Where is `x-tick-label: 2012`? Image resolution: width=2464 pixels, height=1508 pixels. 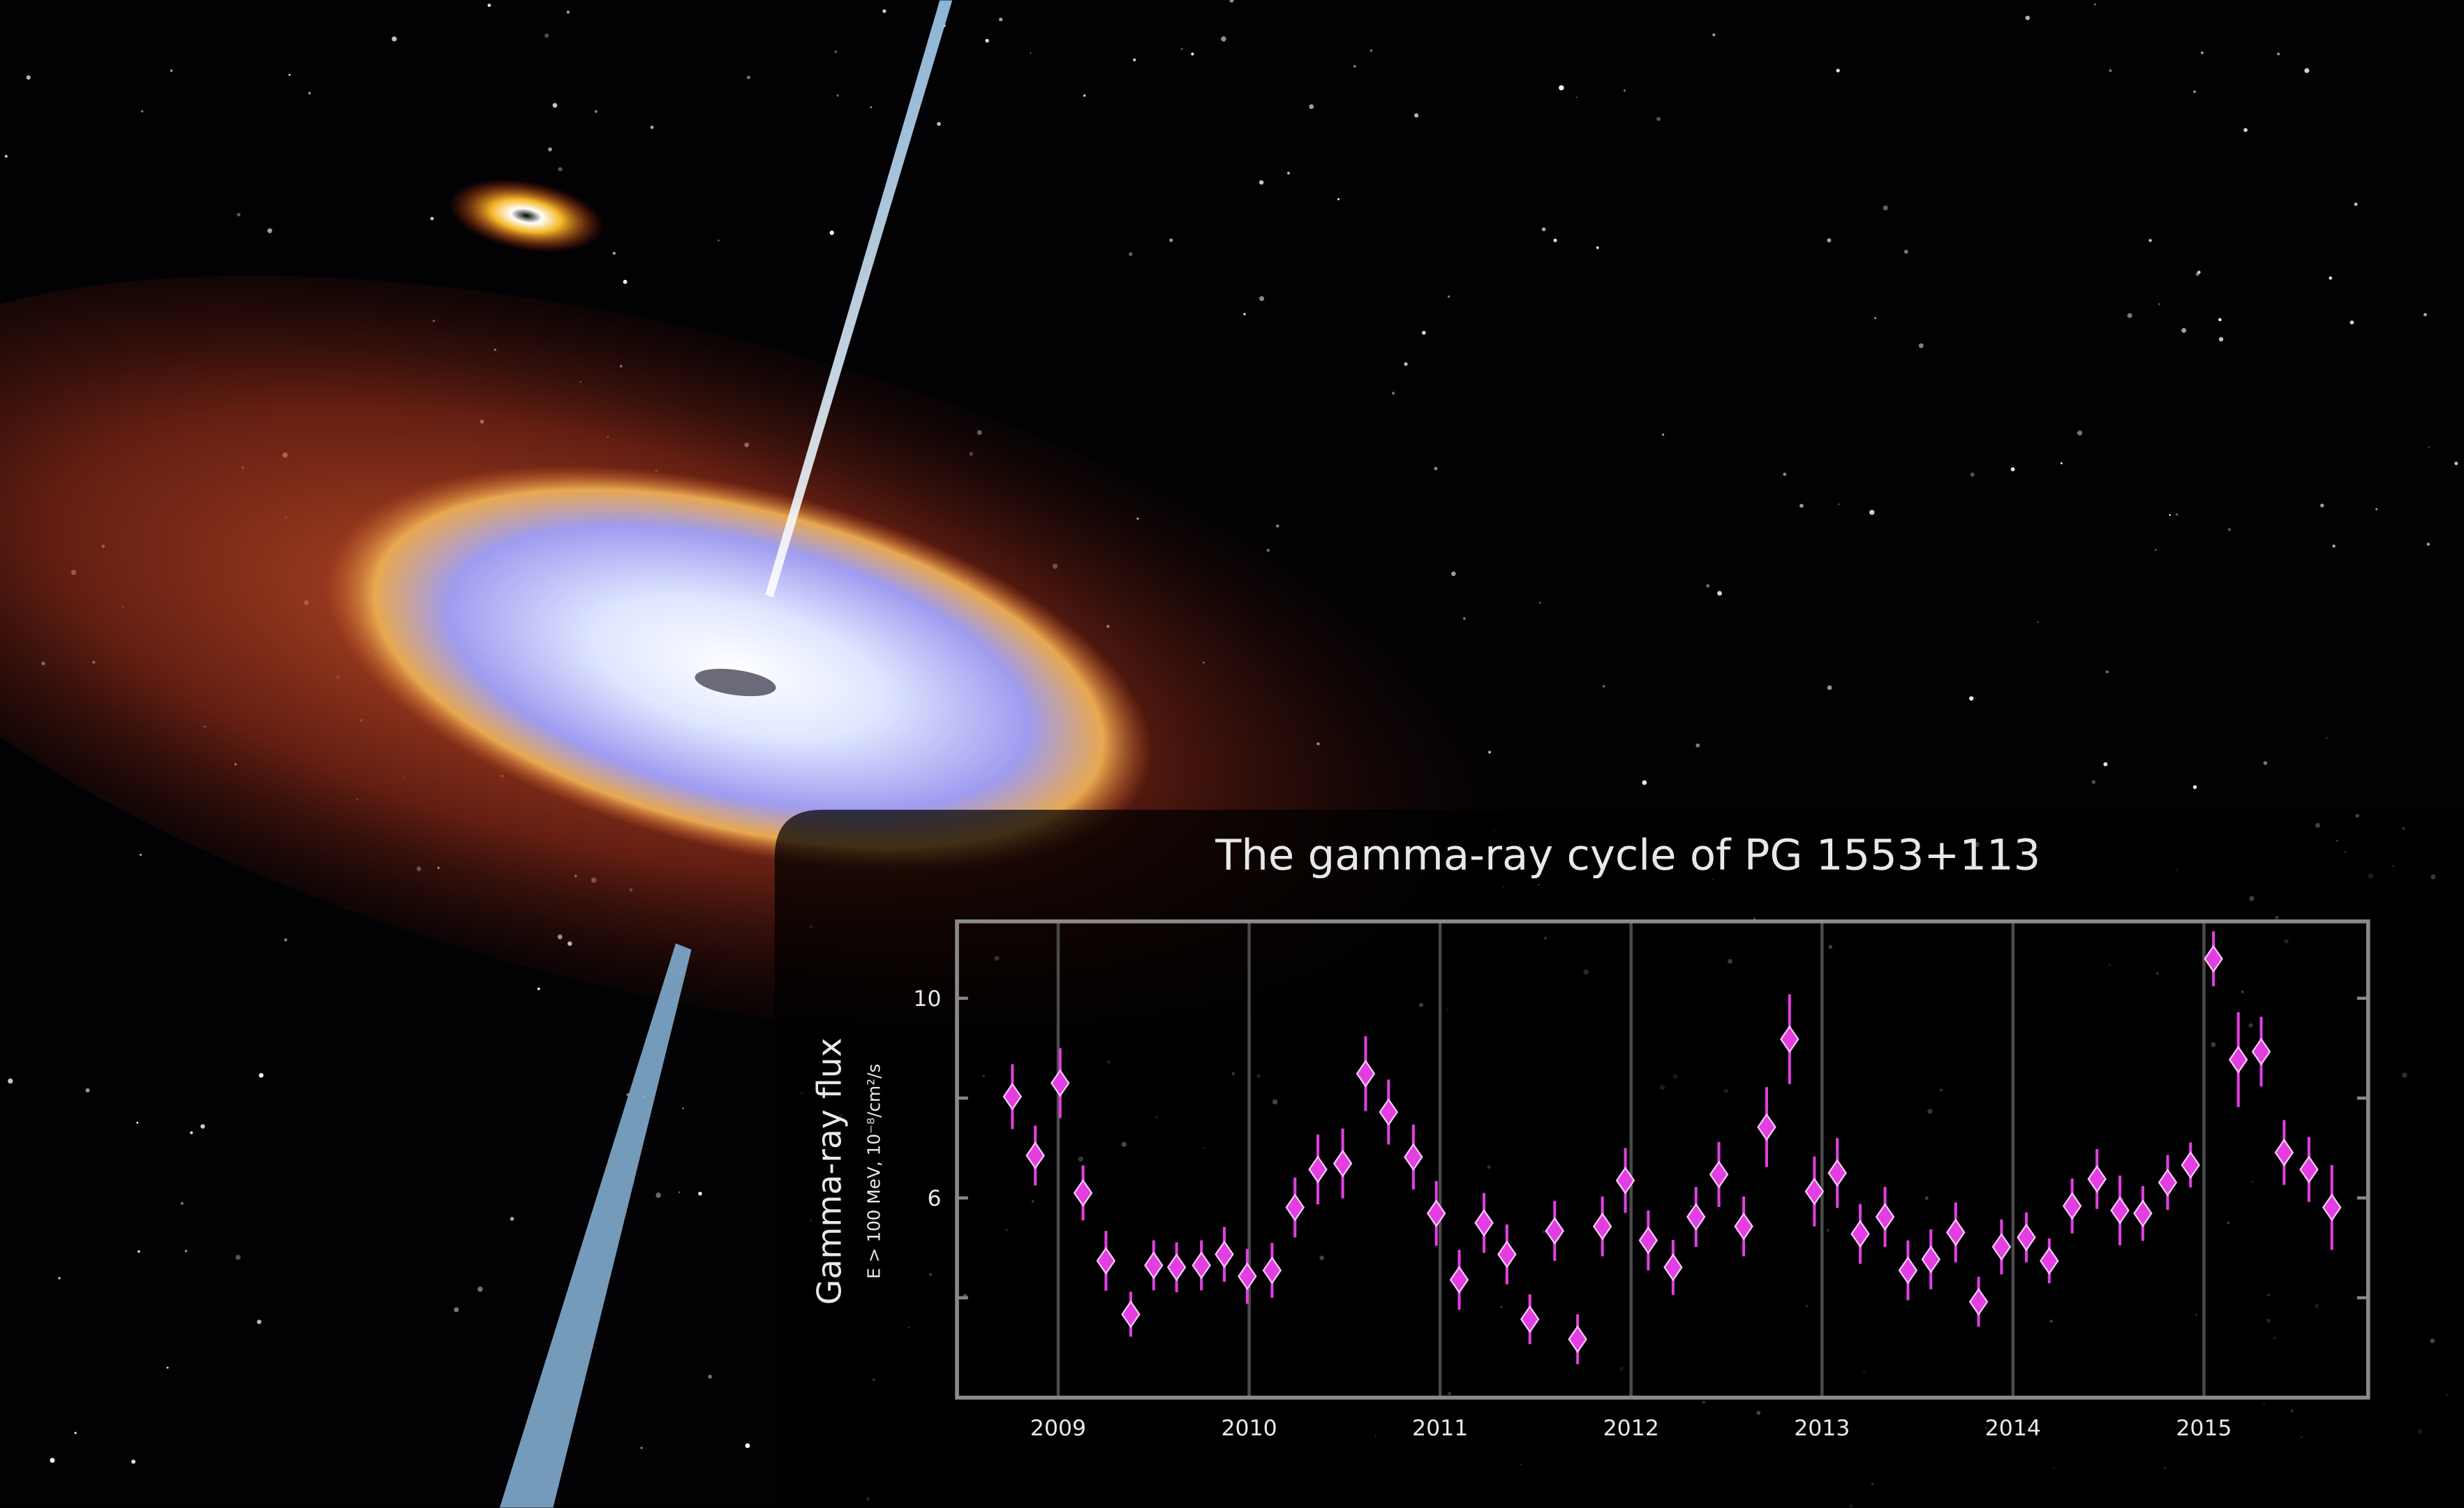 x-tick-label: 2012 is located at coordinates (1631, 1428).